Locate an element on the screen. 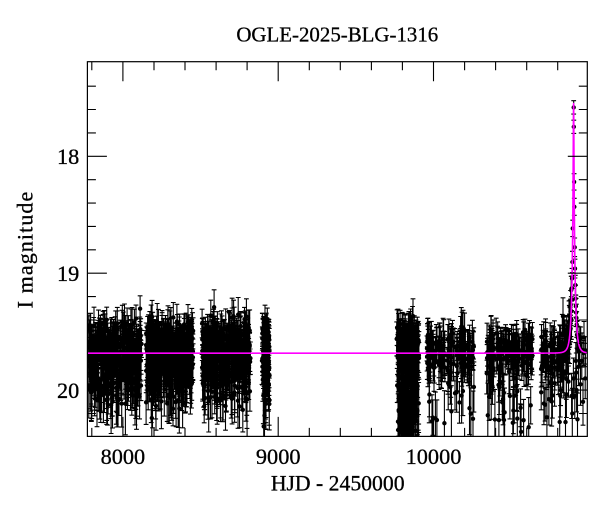 Image resolution: width=600 pixels, height=517 pixels. svg-text: 10000 is located at coordinates (434, 456).